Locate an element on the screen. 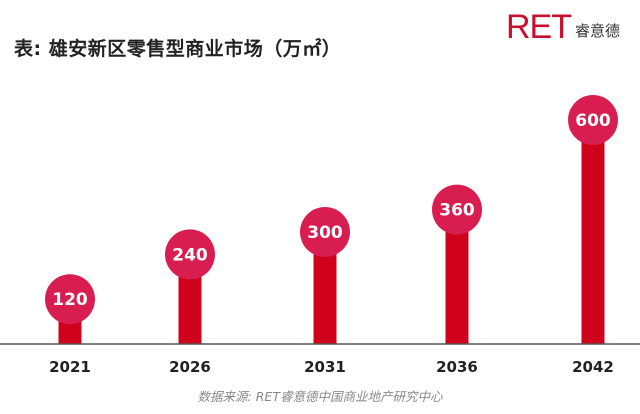 This screenshot has width=640, height=414. x-tick-label-2036: 2036 is located at coordinates (457, 367).